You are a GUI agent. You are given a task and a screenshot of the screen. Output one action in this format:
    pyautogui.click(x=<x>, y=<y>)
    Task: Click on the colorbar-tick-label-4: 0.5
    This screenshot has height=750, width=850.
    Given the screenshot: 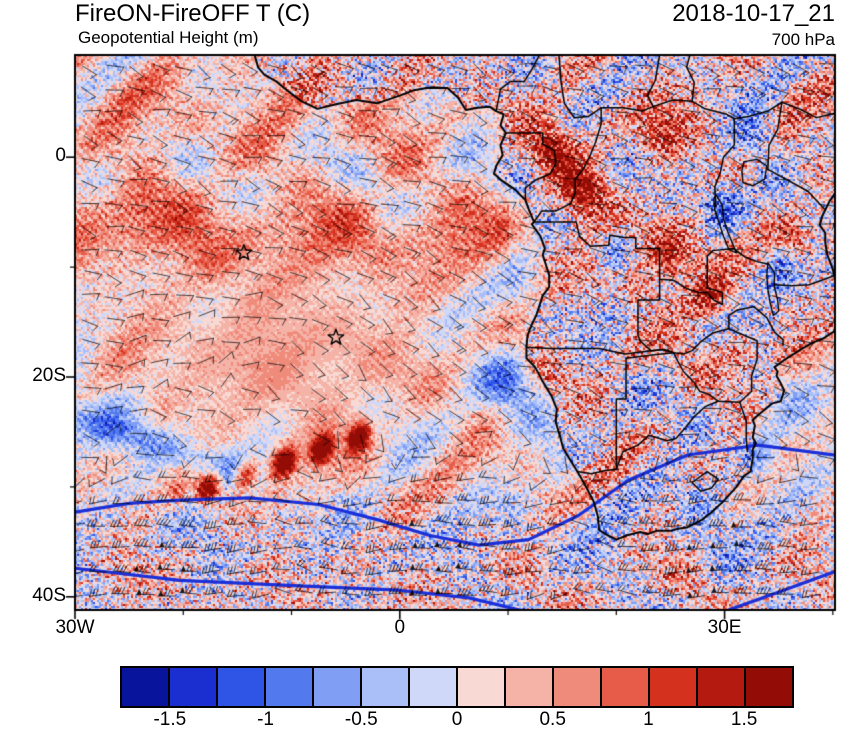 What is the action you would take?
    pyautogui.click(x=552, y=719)
    